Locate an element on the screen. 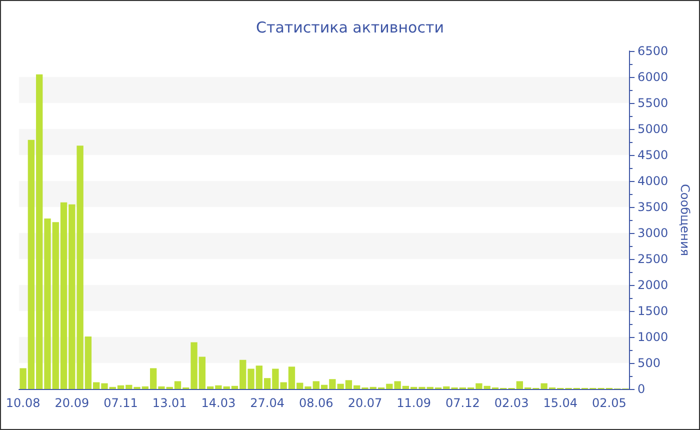  y-tick-label: 6500 is located at coordinates (653, 51).